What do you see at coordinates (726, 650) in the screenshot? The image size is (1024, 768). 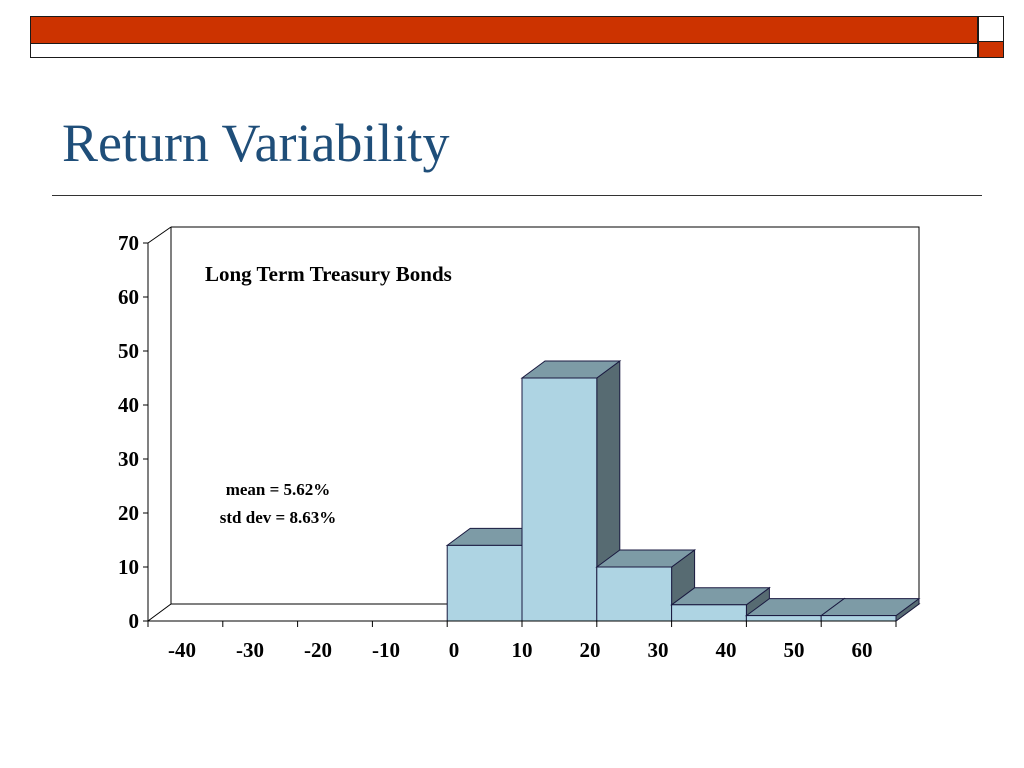 I see `x-tick-label: 40` at bounding box center [726, 650].